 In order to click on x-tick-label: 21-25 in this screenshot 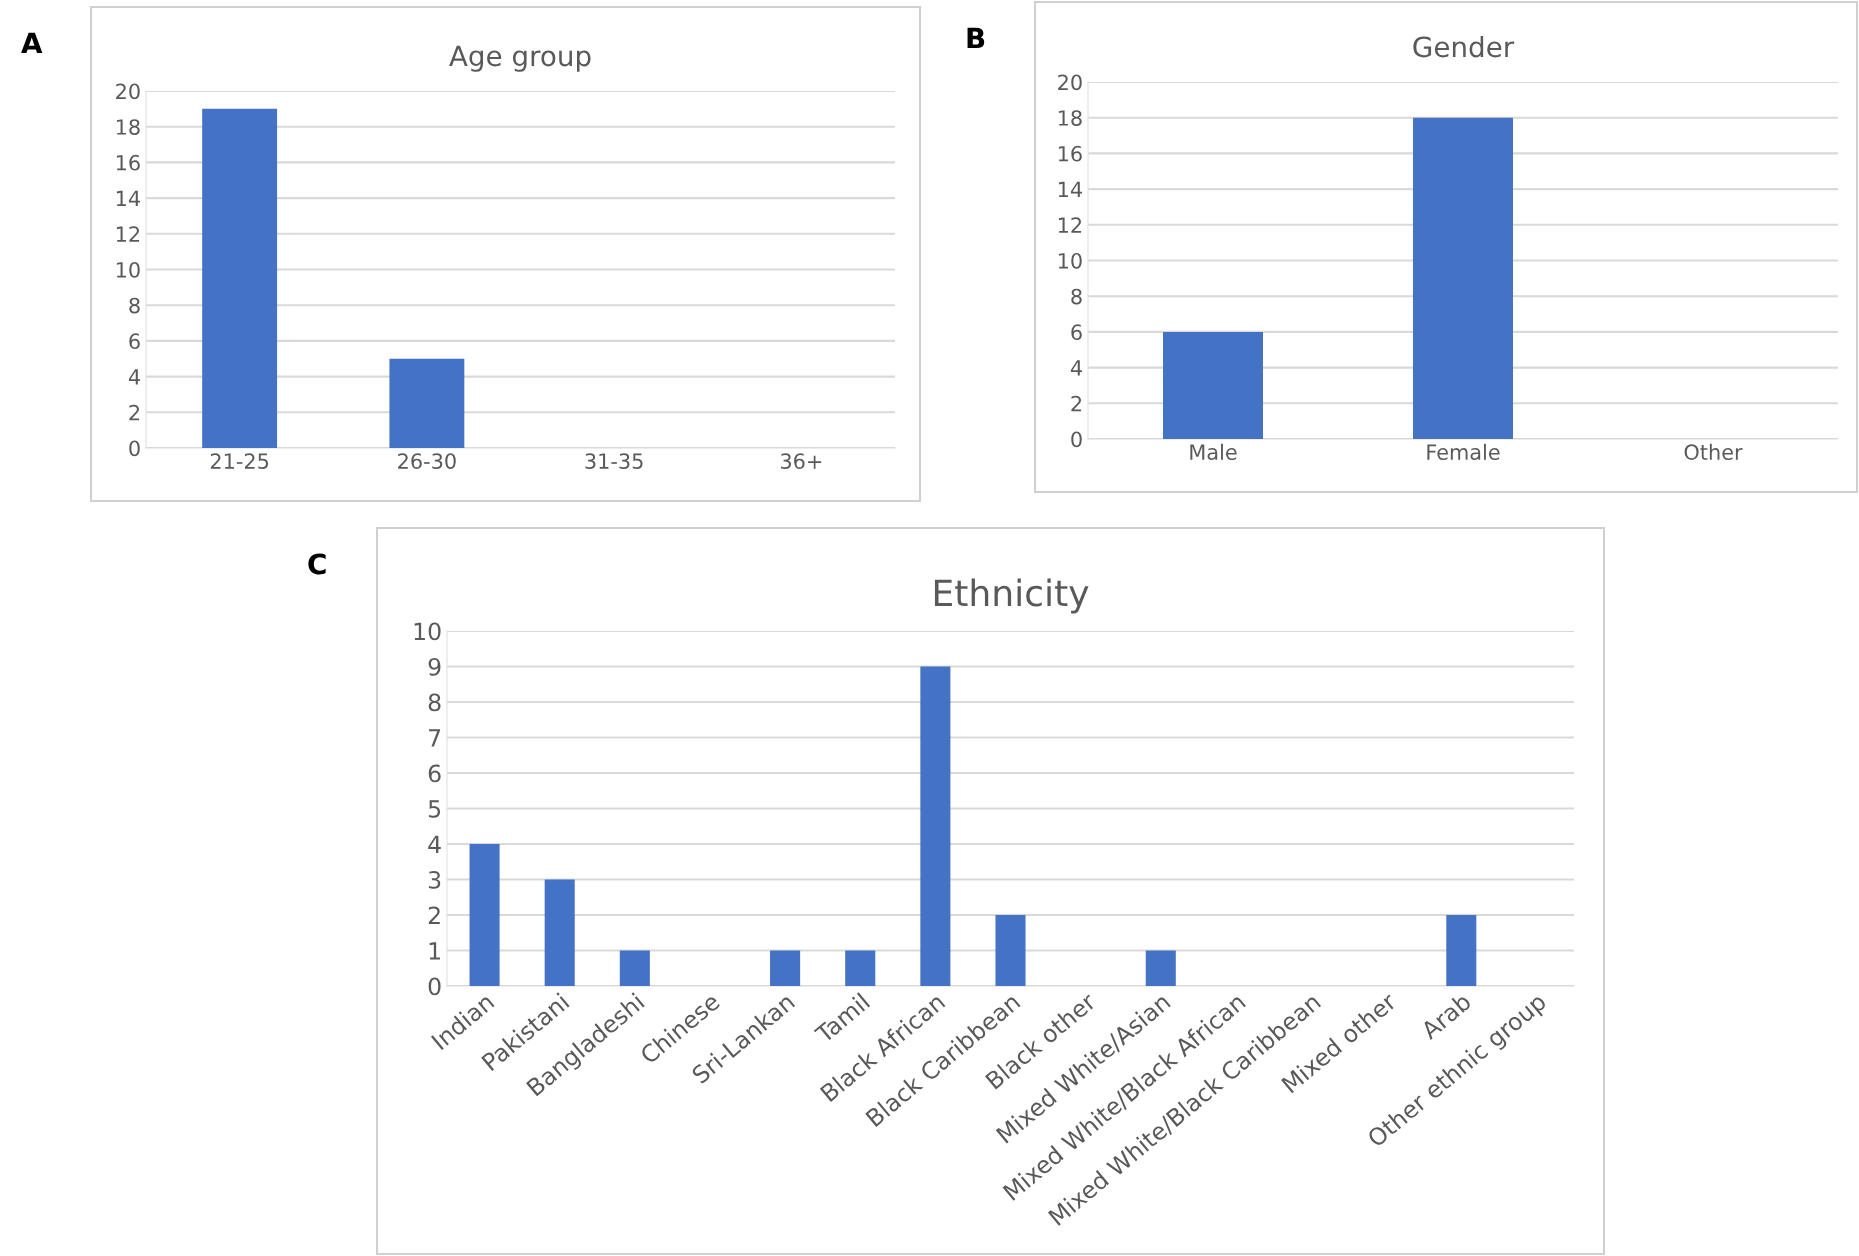, I will do `click(239, 461)`.